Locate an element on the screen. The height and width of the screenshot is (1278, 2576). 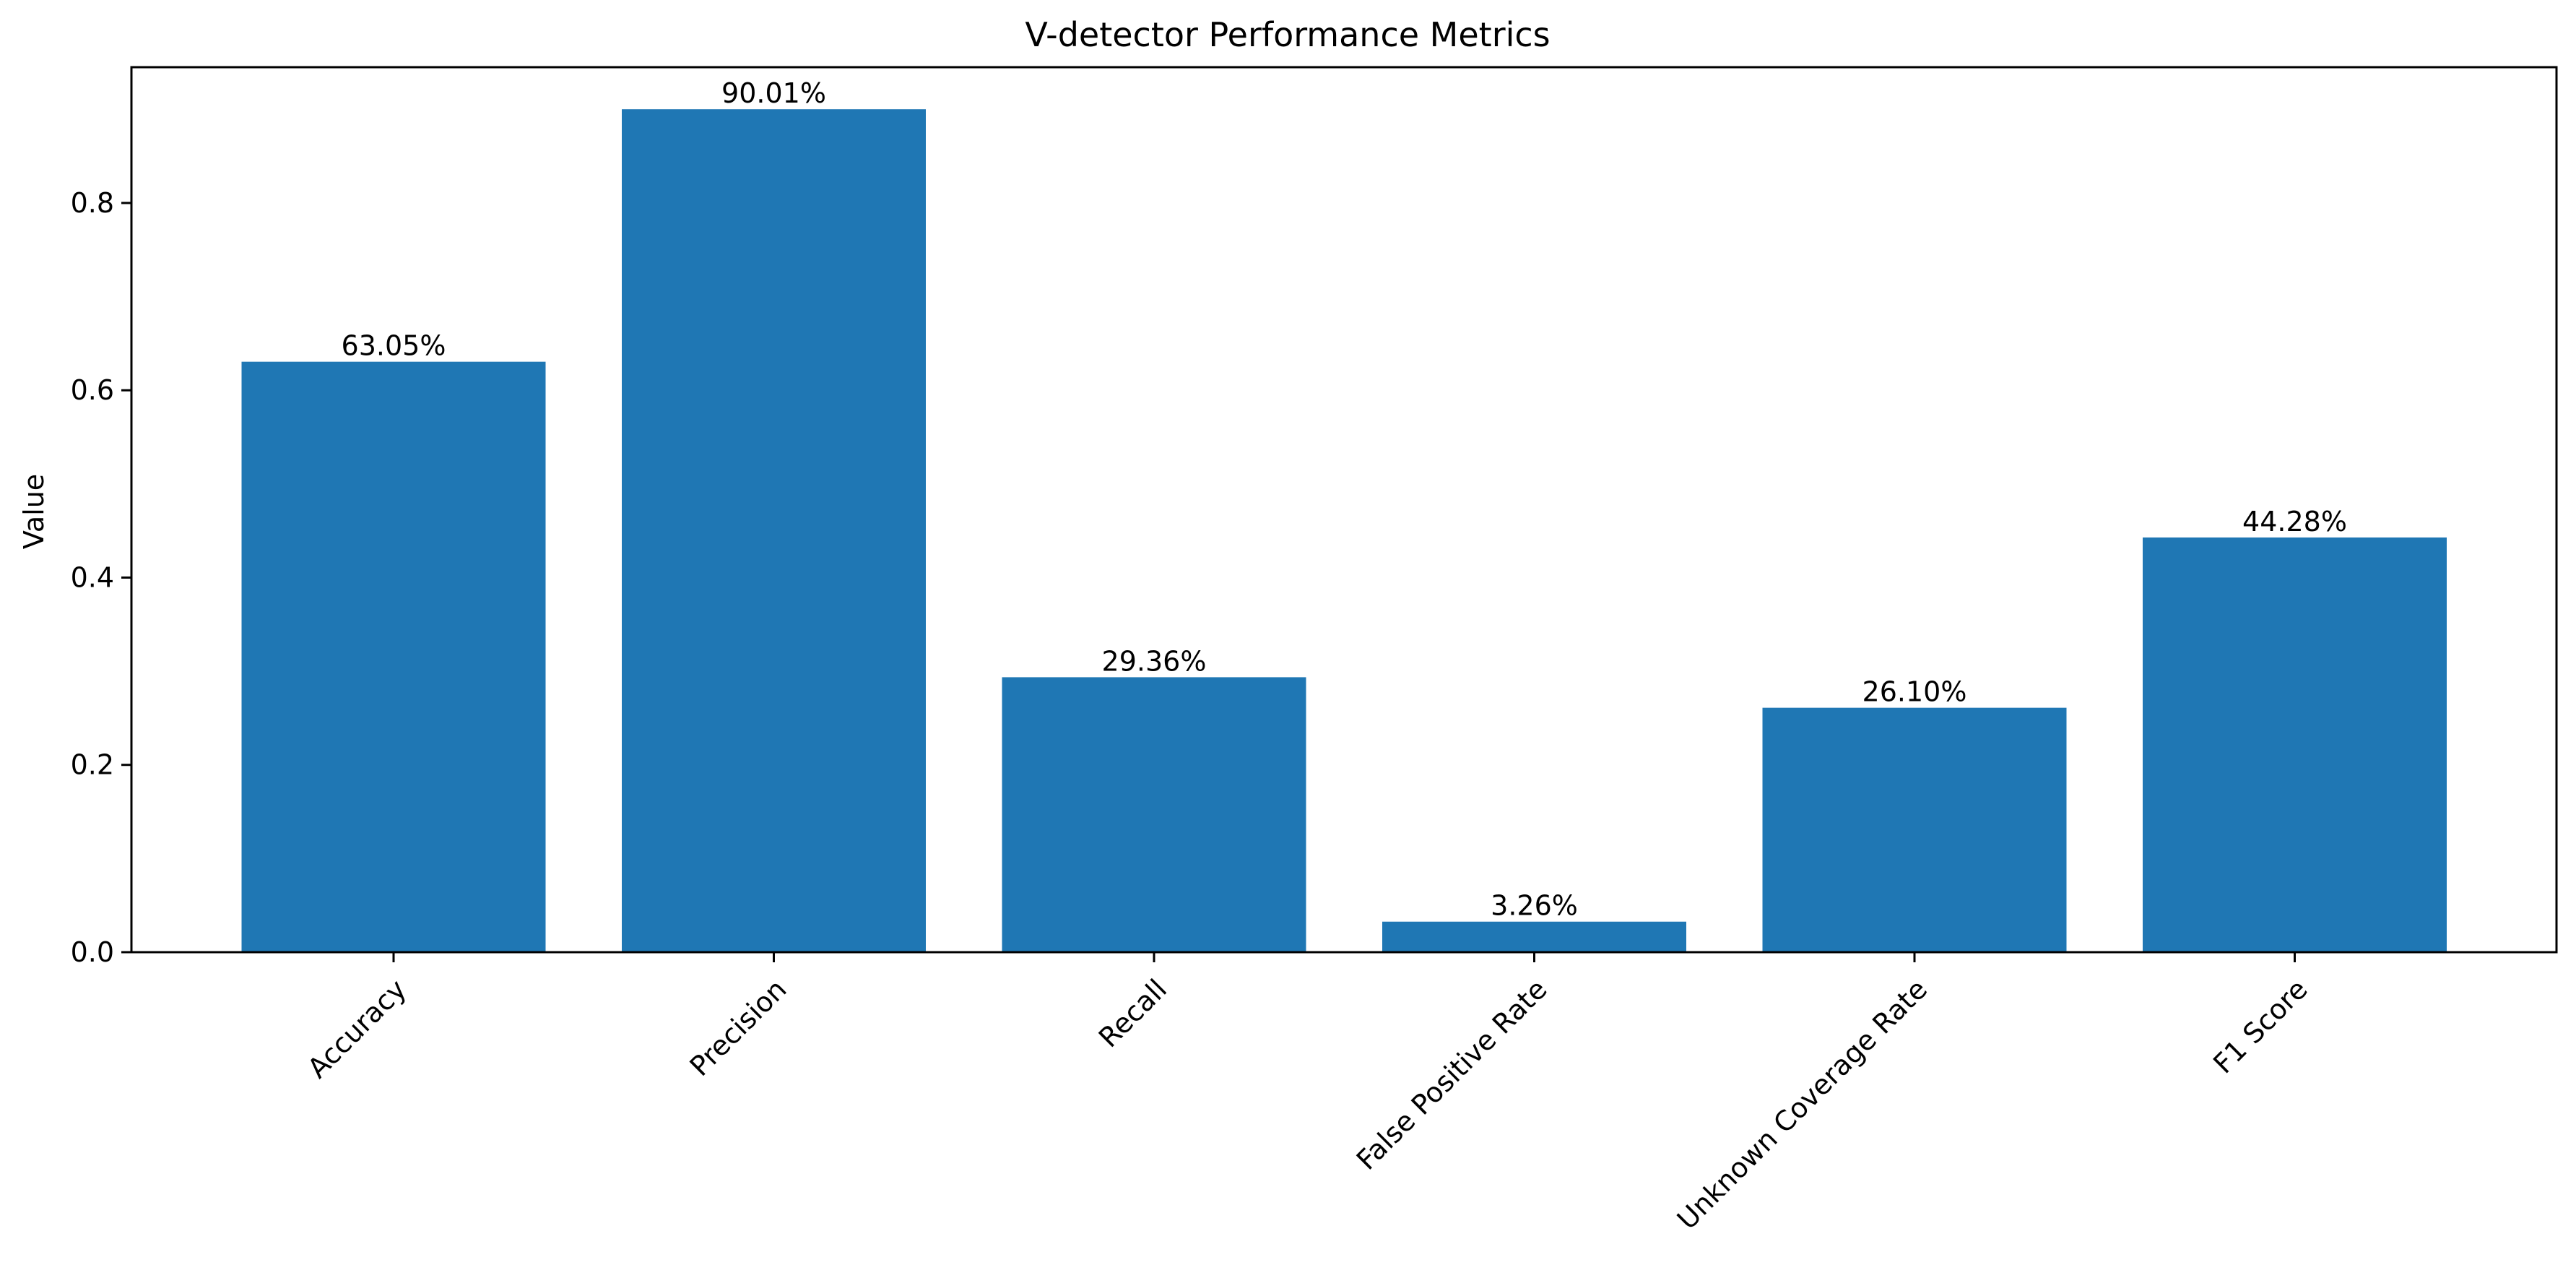
y-axis-label: Value is located at coordinates (34, 511).